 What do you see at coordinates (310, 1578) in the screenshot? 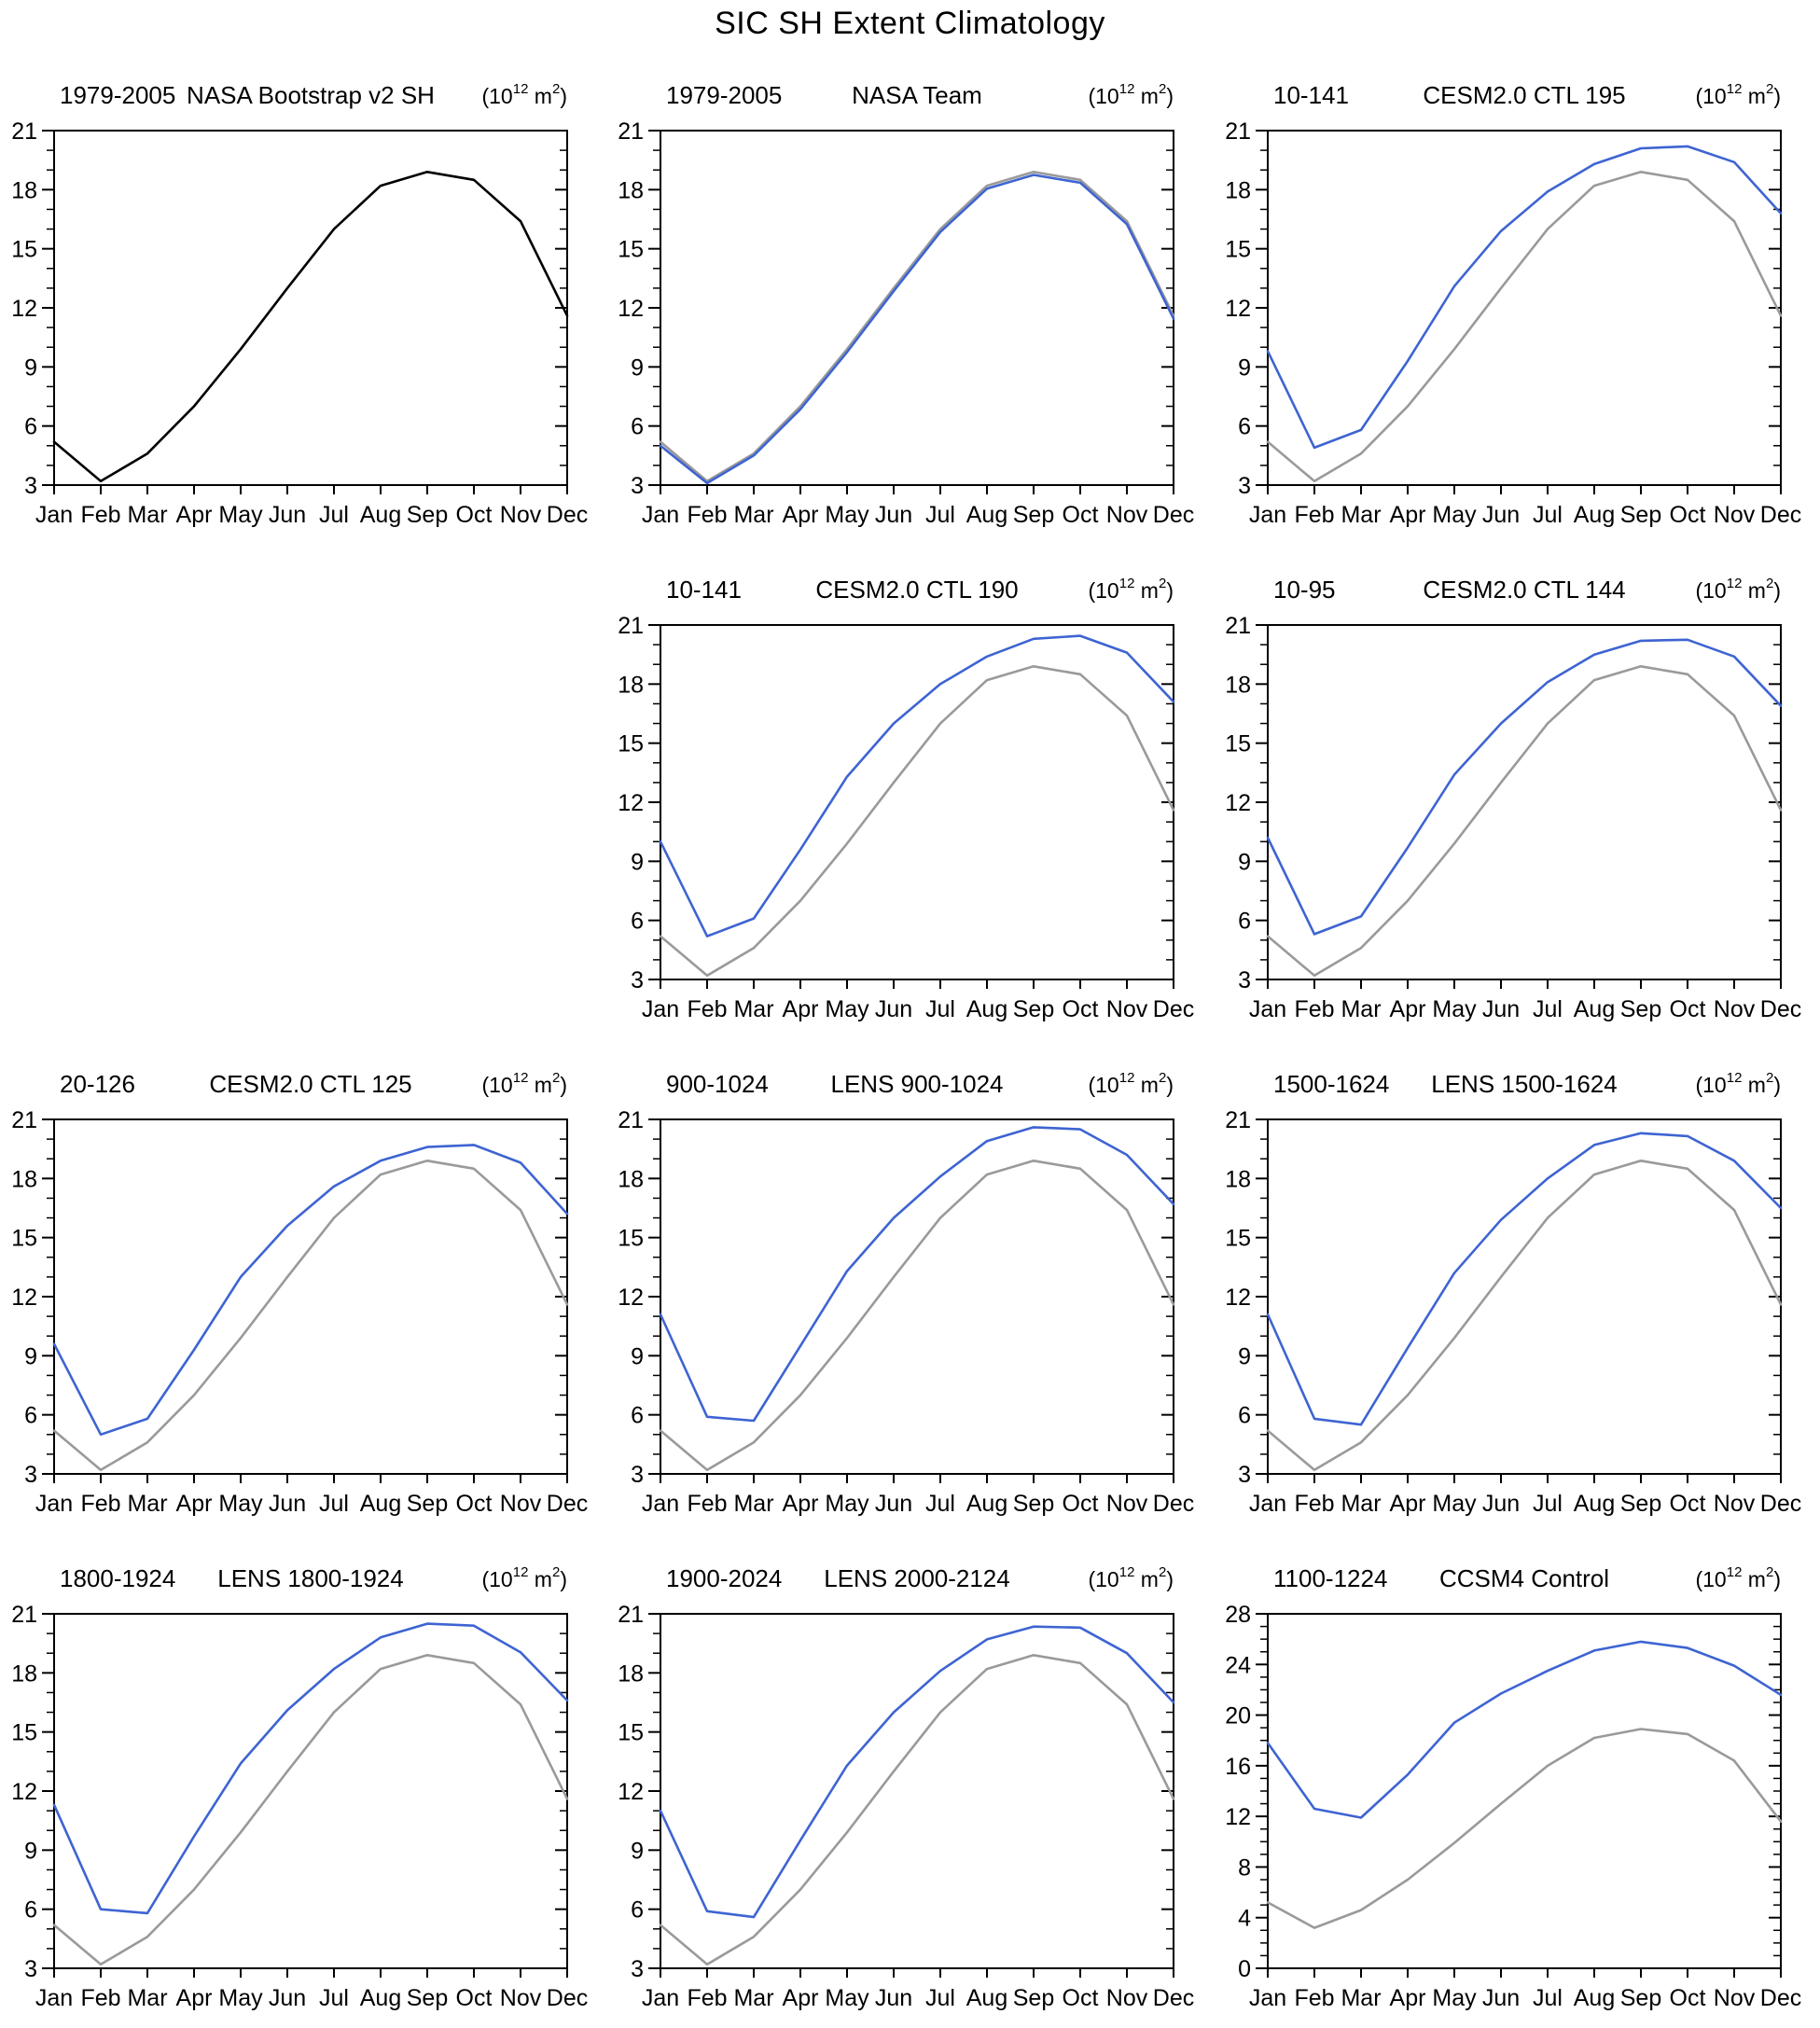
I see `panel-title: LENS 1800-1924` at bounding box center [310, 1578].